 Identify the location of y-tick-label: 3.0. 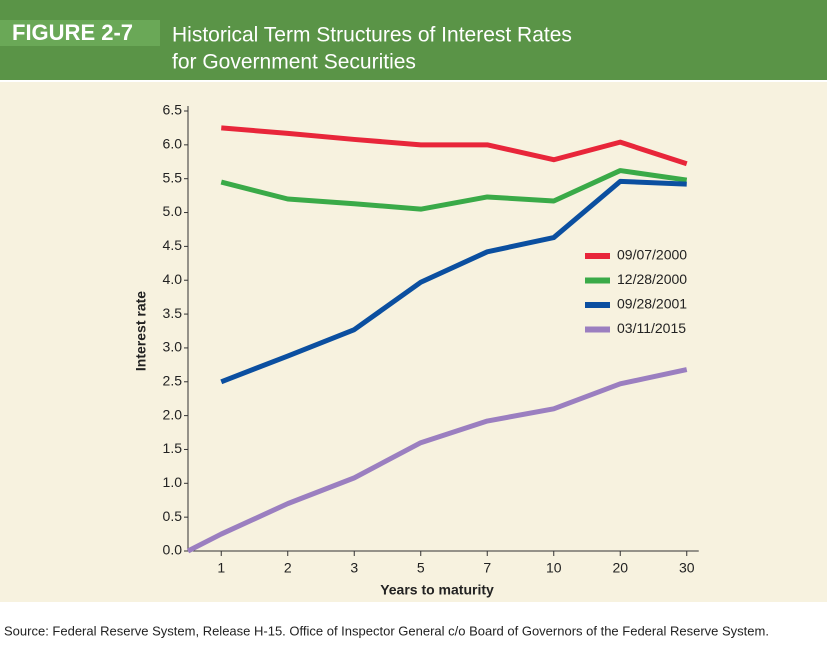
(173, 347).